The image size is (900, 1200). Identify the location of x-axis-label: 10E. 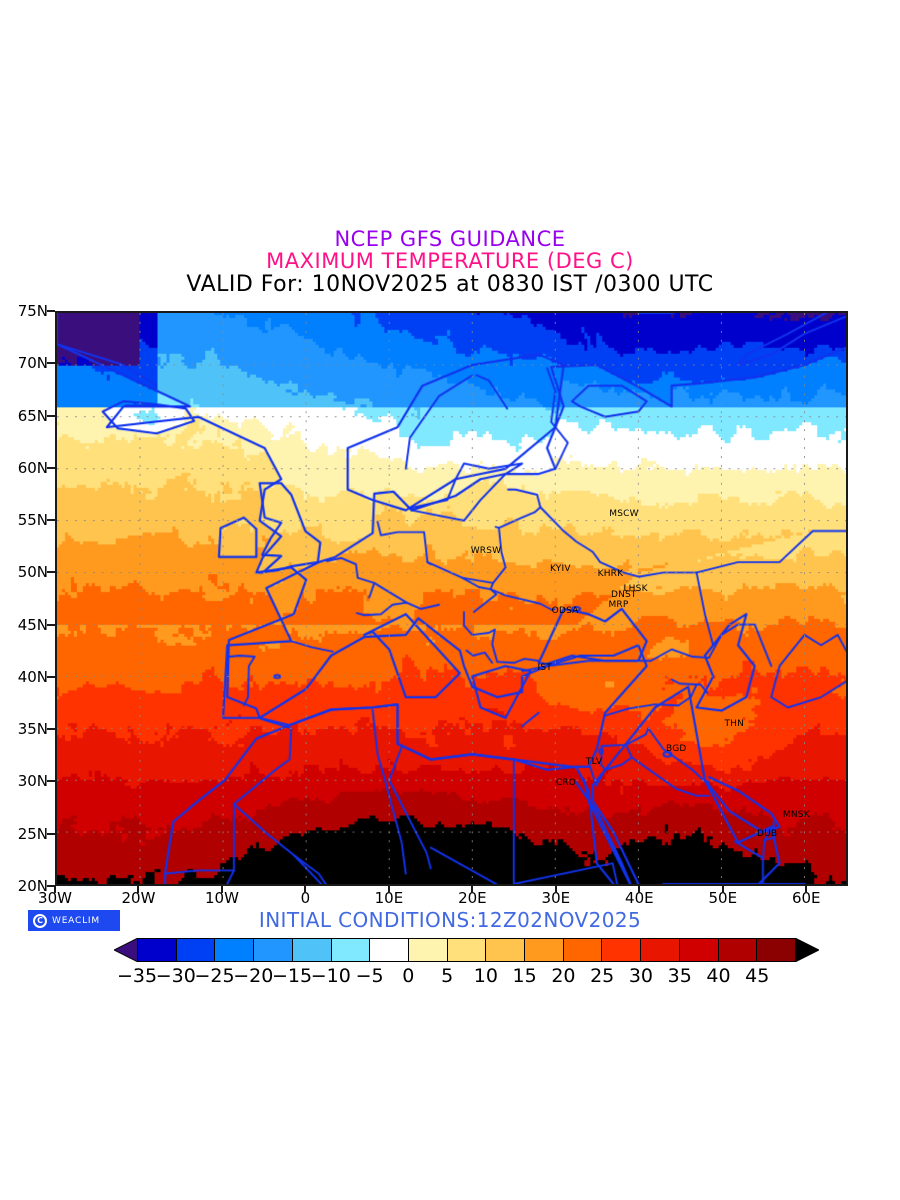
(389, 898).